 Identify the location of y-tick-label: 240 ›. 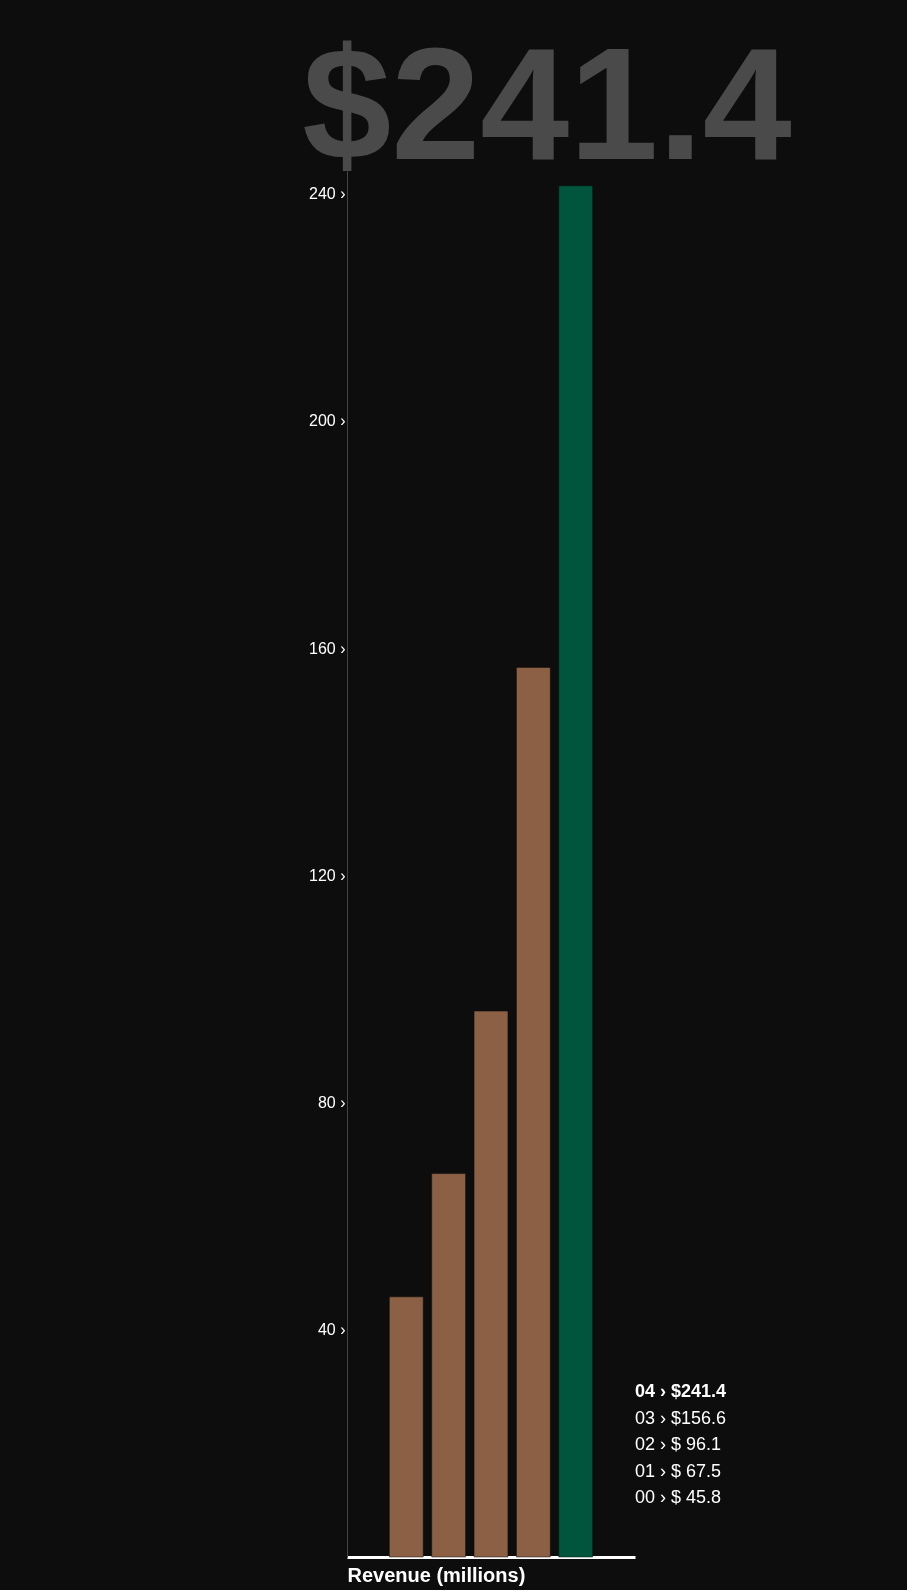
(327, 194).